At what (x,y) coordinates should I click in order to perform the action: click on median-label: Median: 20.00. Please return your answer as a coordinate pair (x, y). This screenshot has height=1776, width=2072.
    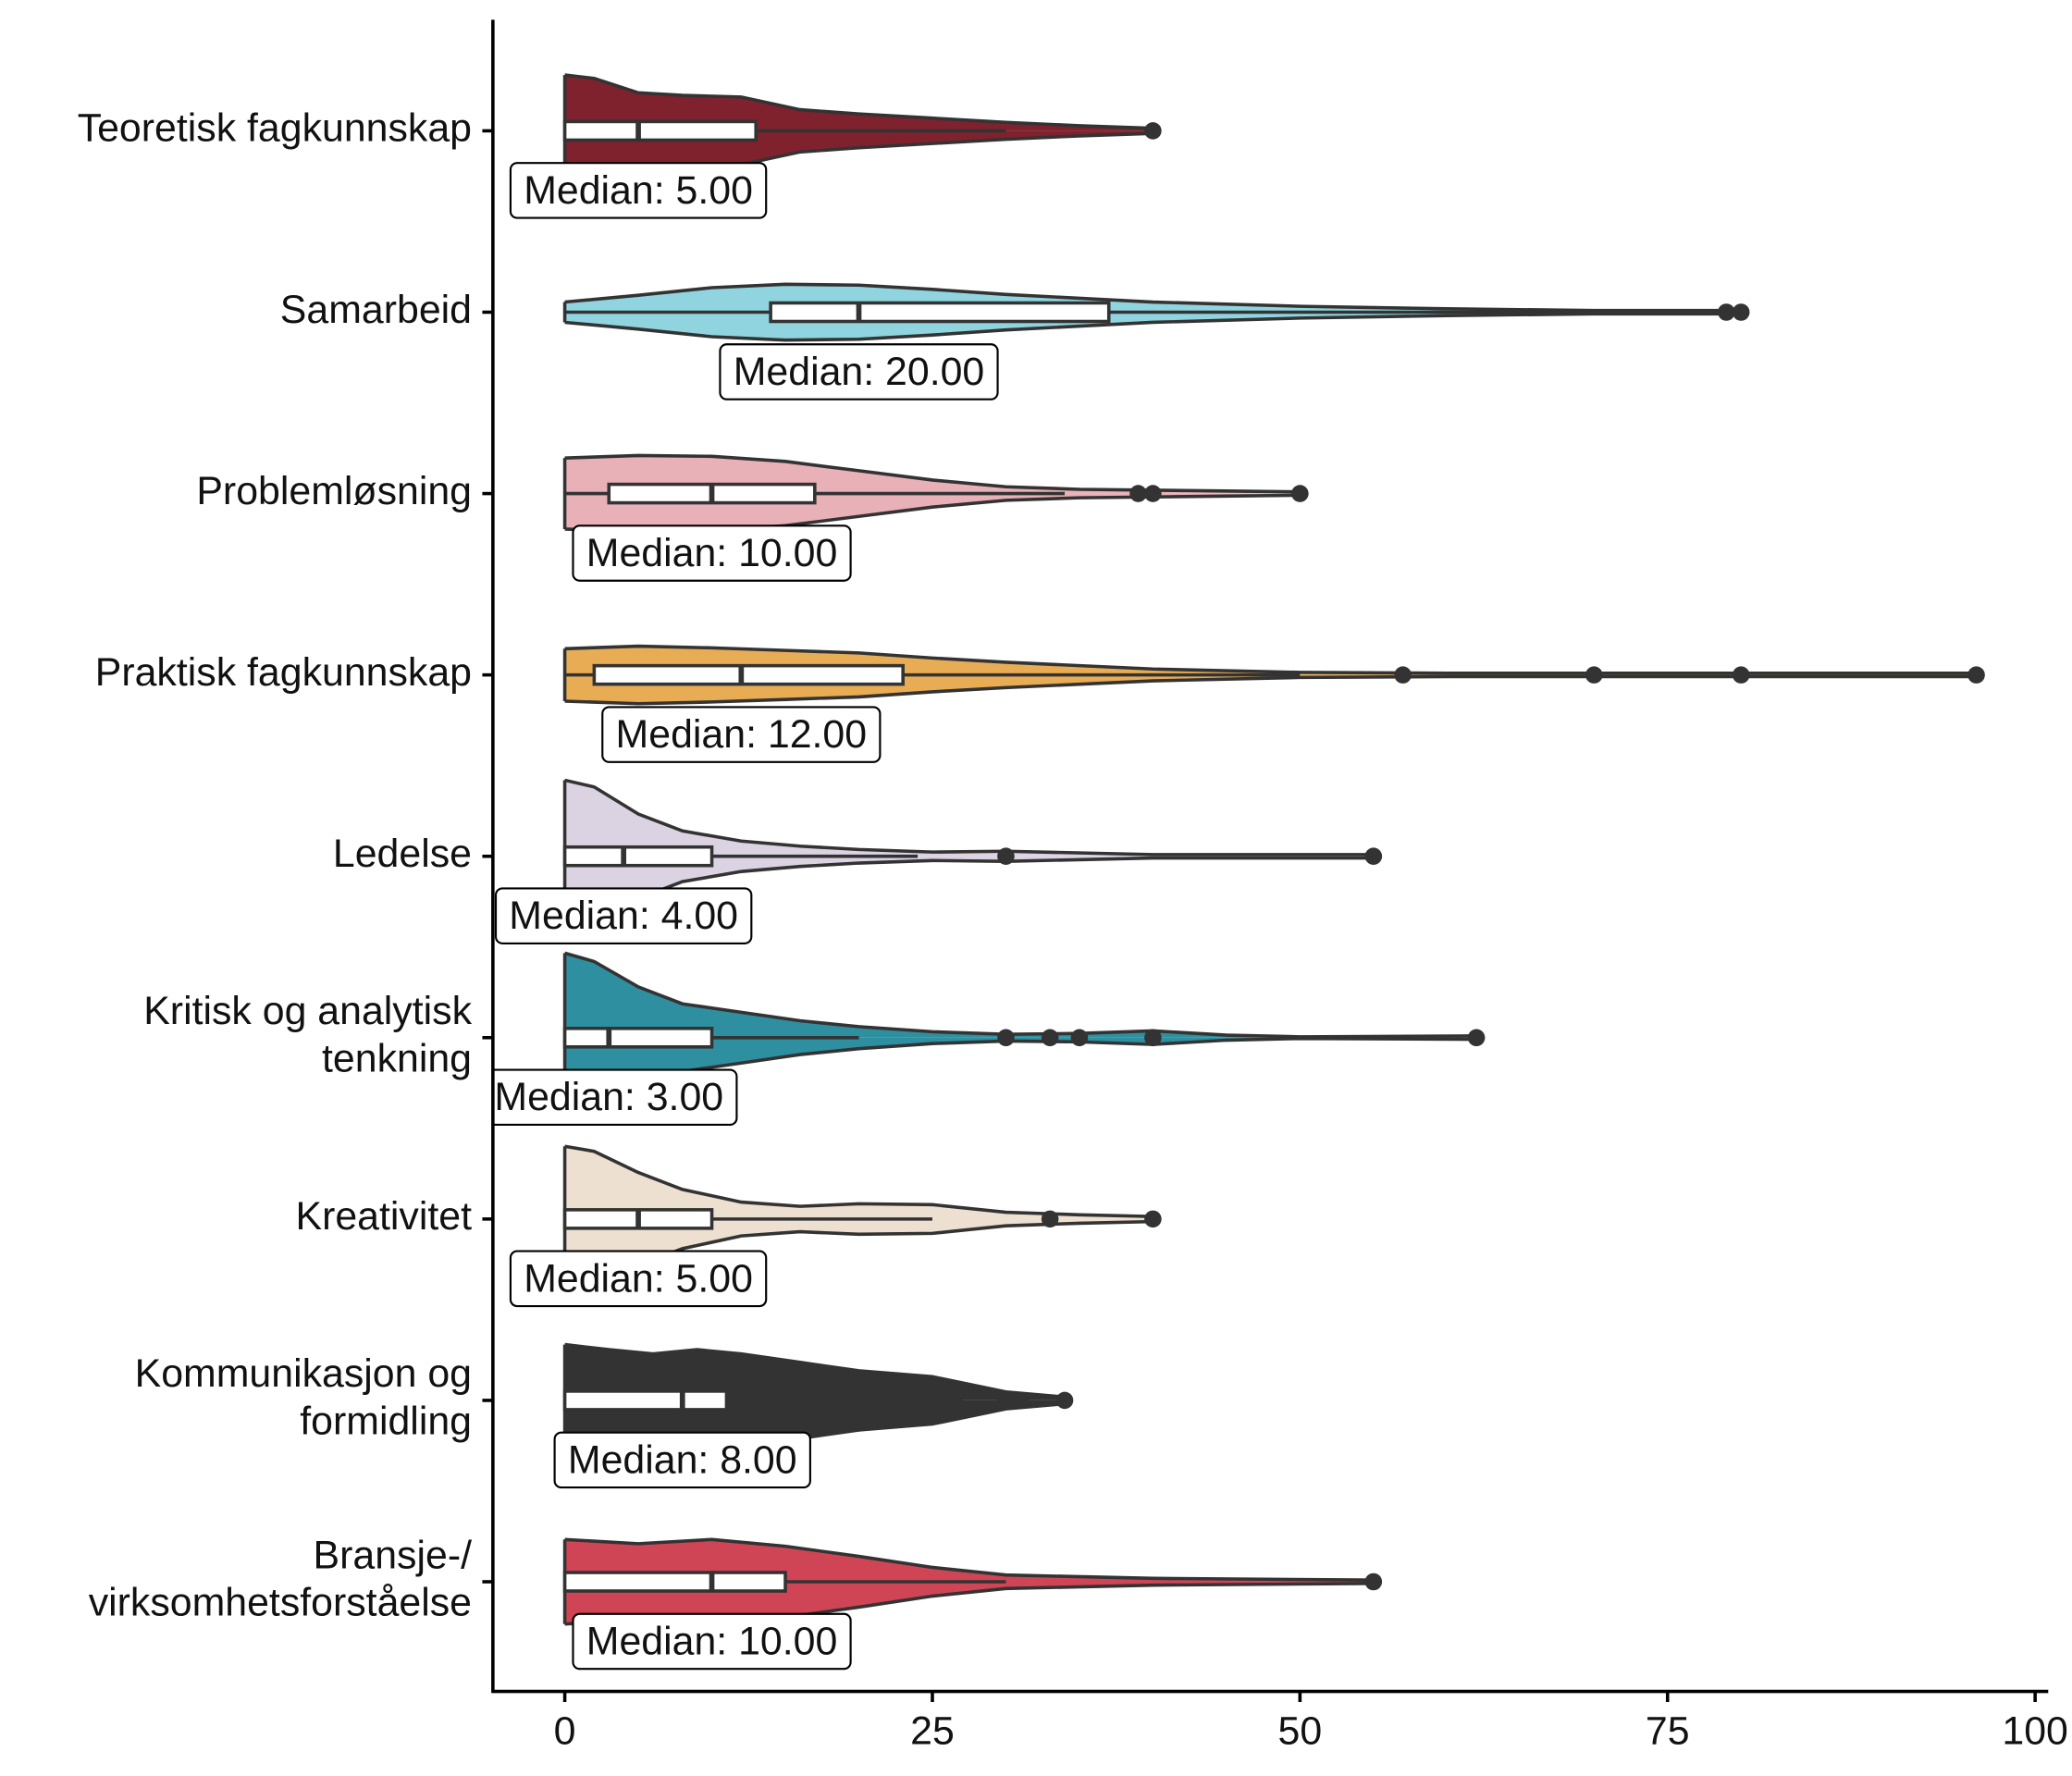
    Looking at the image, I should click on (859, 372).